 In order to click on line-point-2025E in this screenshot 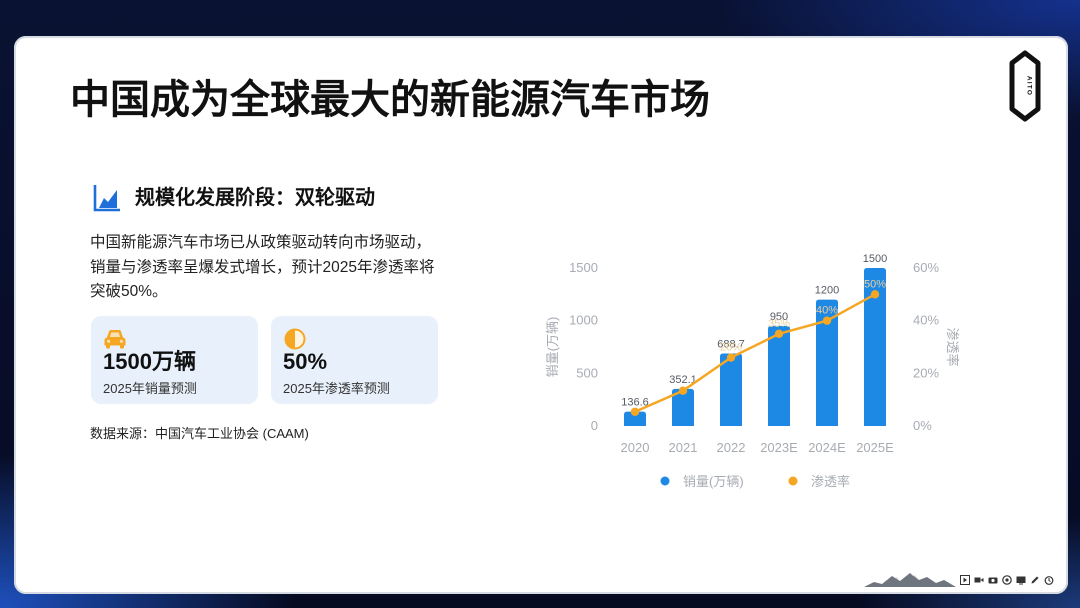, I will do `click(875, 294)`.